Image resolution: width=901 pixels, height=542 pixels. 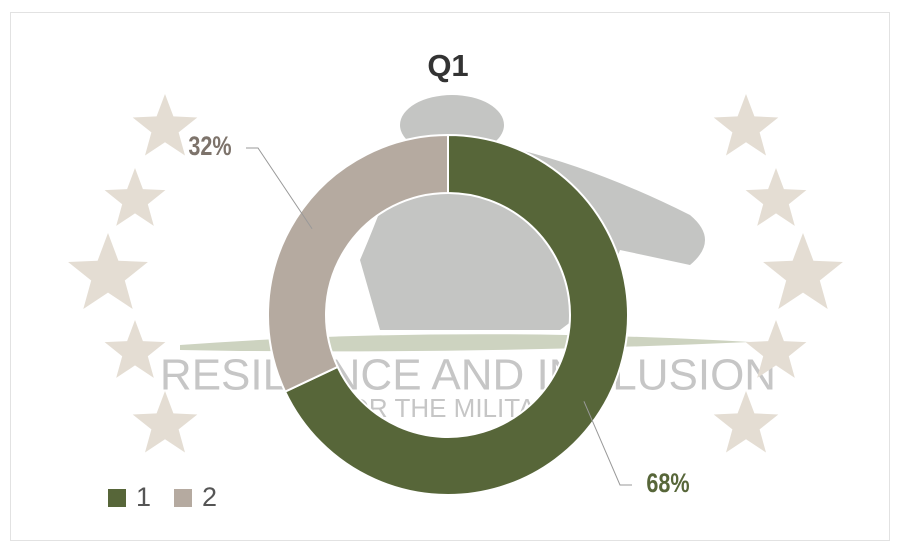 What do you see at coordinates (468, 375) in the screenshot?
I see `watermark-text: RESILIENCE AND INCLUSION` at bounding box center [468, 375].